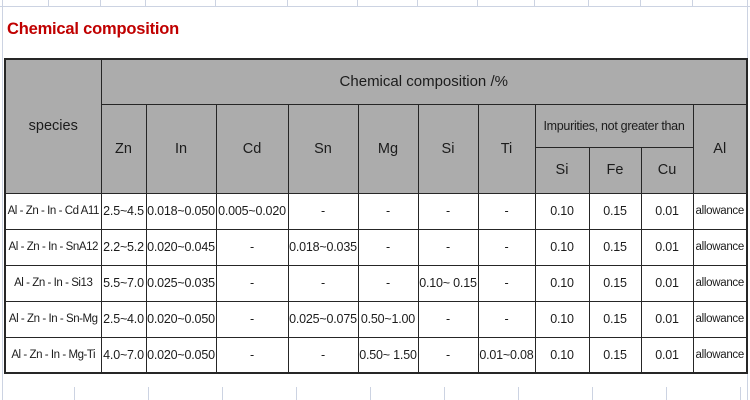 The width and height of the screenshot is (750, 400). What do you see at coordinates (181, 247) in the screenshot?
I see `table-cell: 0.020~0.045` at bounding box center [181, 247].